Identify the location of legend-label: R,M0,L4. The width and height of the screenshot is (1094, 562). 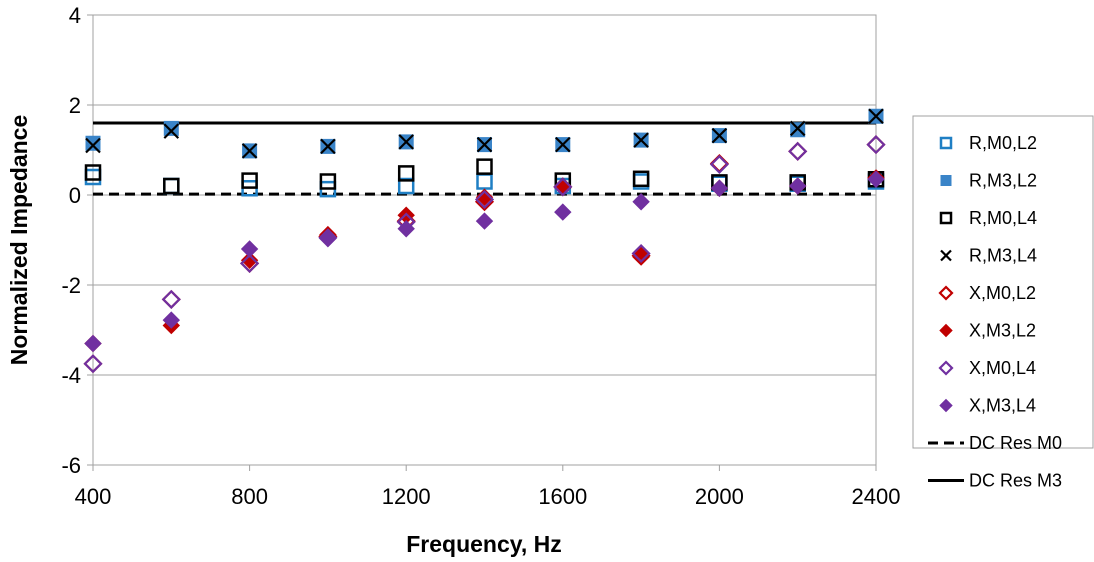
(1003, 218).